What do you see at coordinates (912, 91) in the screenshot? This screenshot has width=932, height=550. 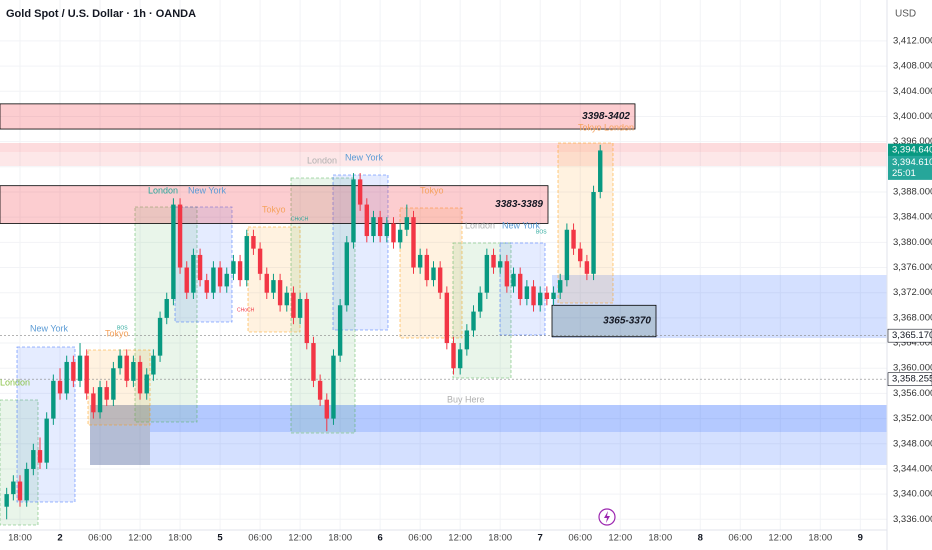 I see `y-tick-label: 3,404.000` at bounding box center [912, 91].